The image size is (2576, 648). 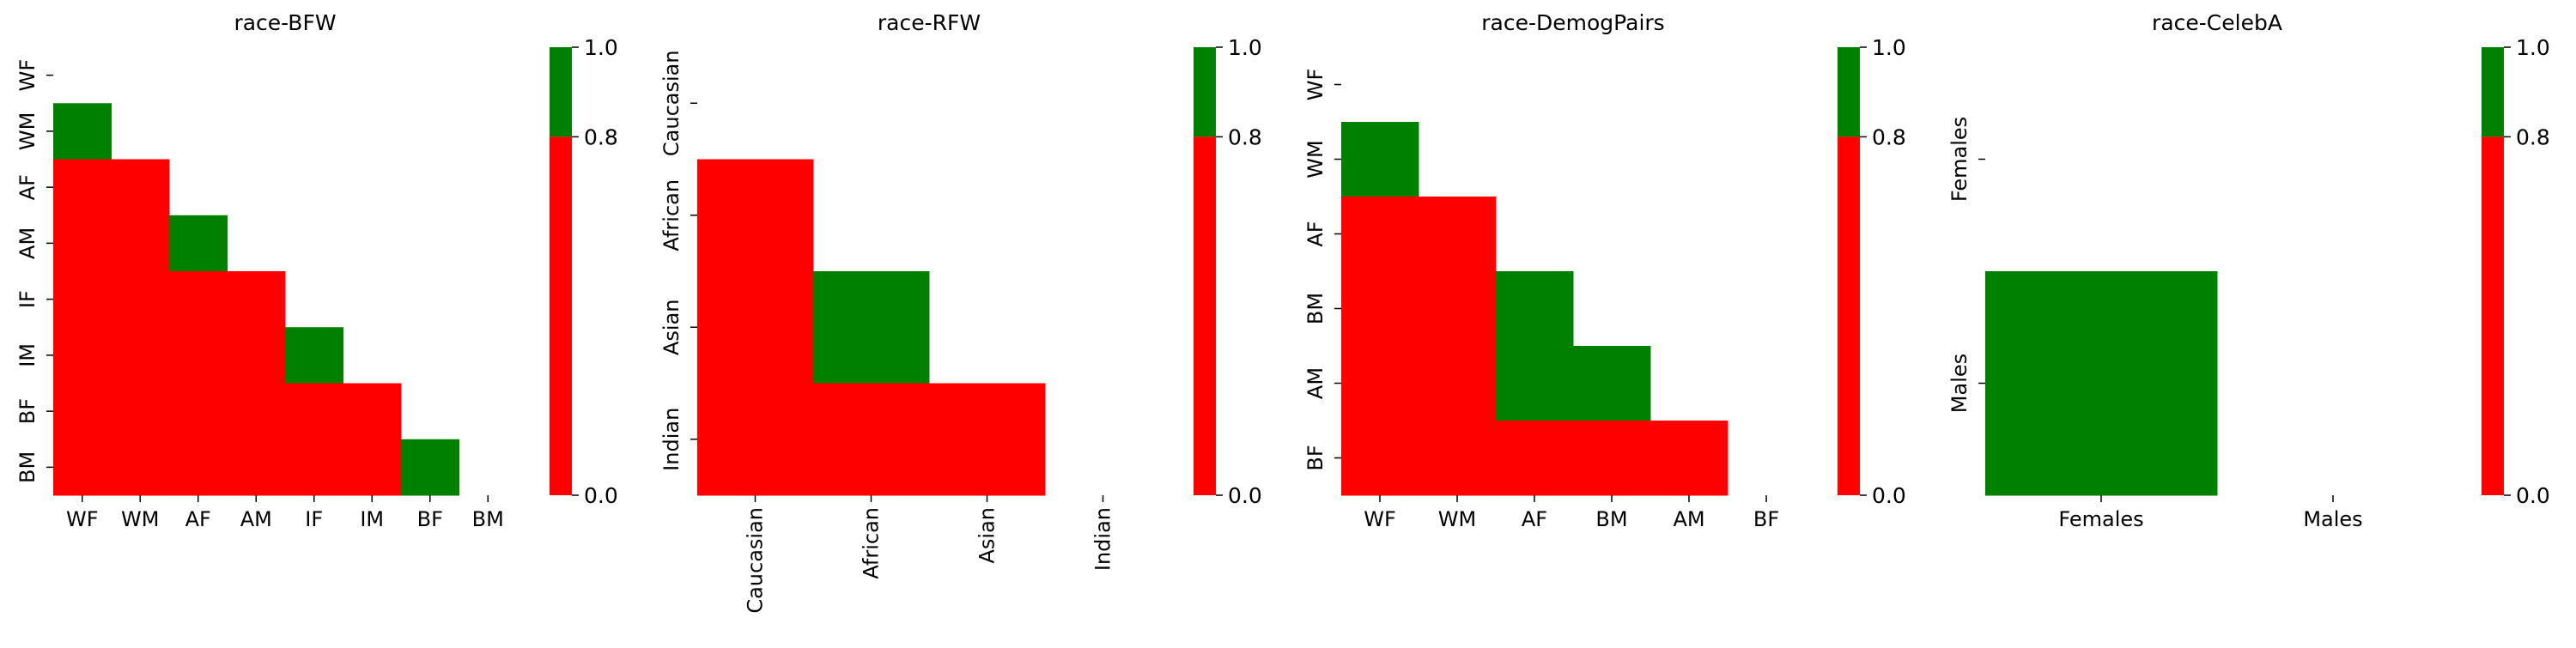 I want to click on y-tick-label: Indian, so click(x=671, y=439).